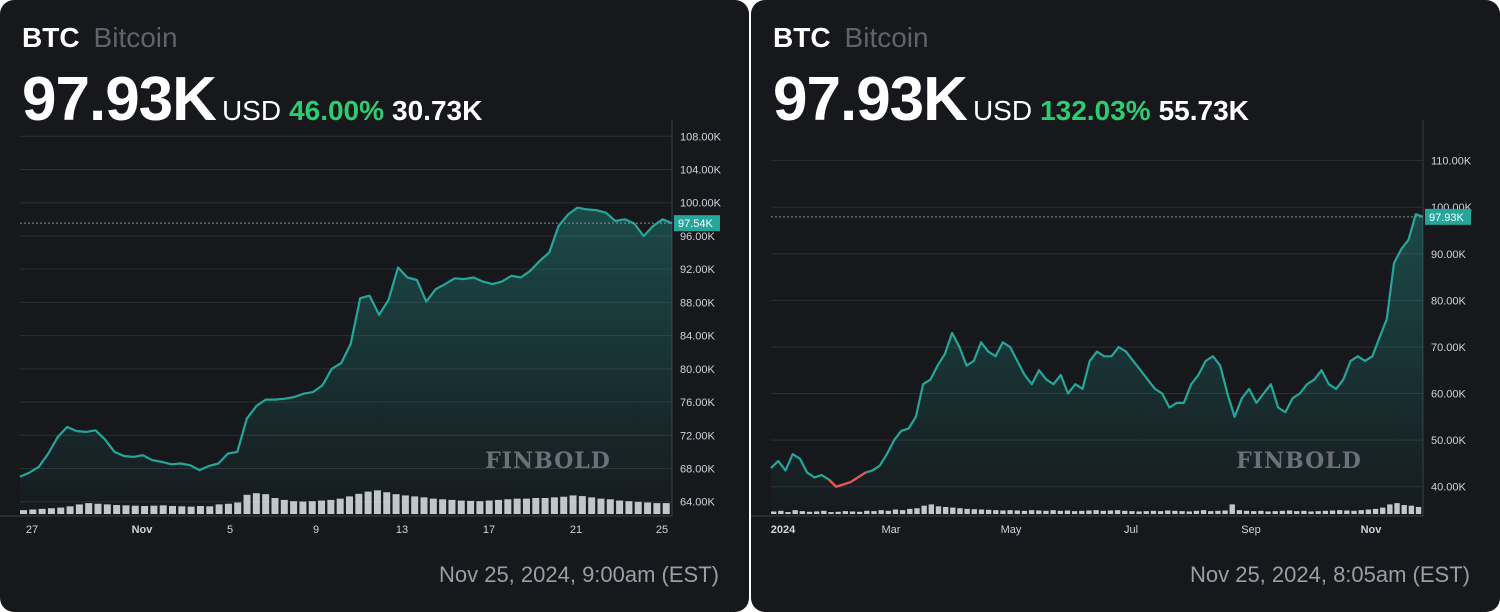 The width and height of the screenshot is (1500, 612). What do you see at coordinates (576, 530) in the screenshot?
I see `x-tick-label: 21` at bounding box center [576, 530].